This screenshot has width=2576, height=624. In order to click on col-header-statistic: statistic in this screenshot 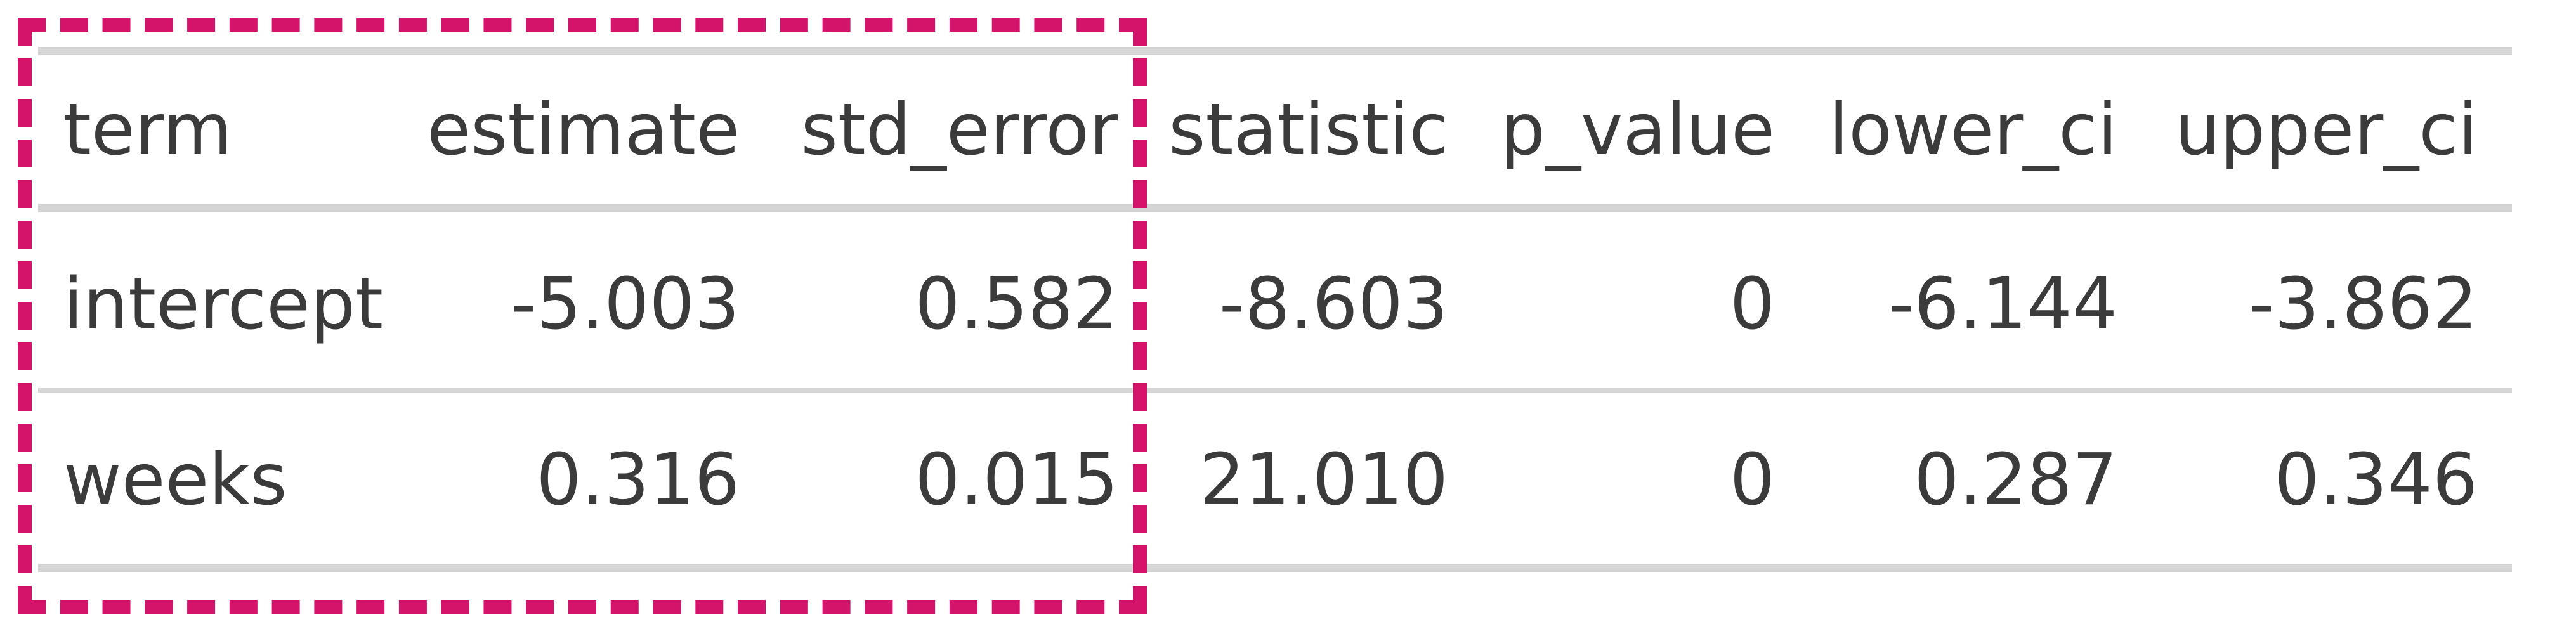, I will do `click(1308, 130)`.